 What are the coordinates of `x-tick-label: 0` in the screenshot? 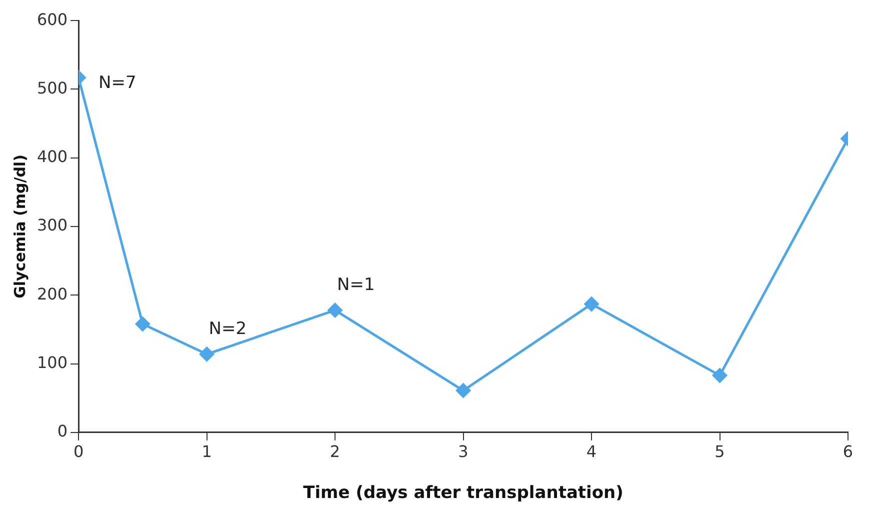 It's located at (78, 452).